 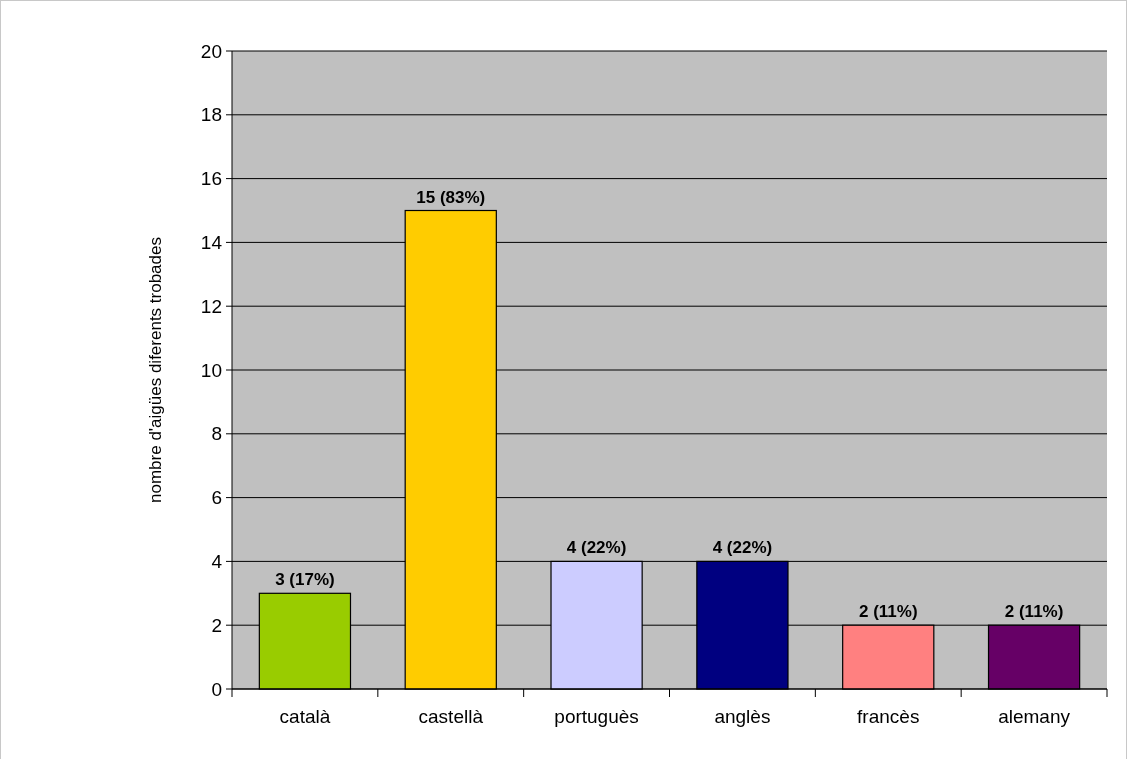 I want to click on y-tick-label: 20, so click(x=211, y=51).